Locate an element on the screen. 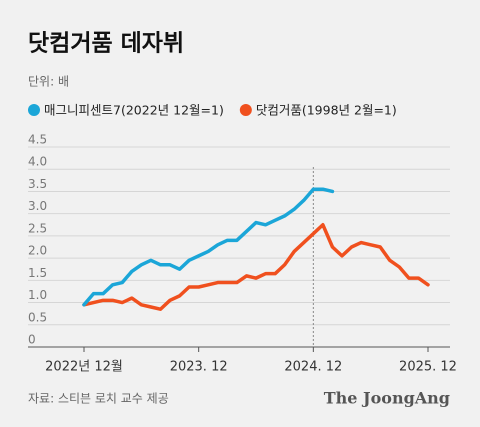 The image size is (480, 427). legend-label: 매그니피센트7(2022년 12월=1) is located at coordinates (134, 110).